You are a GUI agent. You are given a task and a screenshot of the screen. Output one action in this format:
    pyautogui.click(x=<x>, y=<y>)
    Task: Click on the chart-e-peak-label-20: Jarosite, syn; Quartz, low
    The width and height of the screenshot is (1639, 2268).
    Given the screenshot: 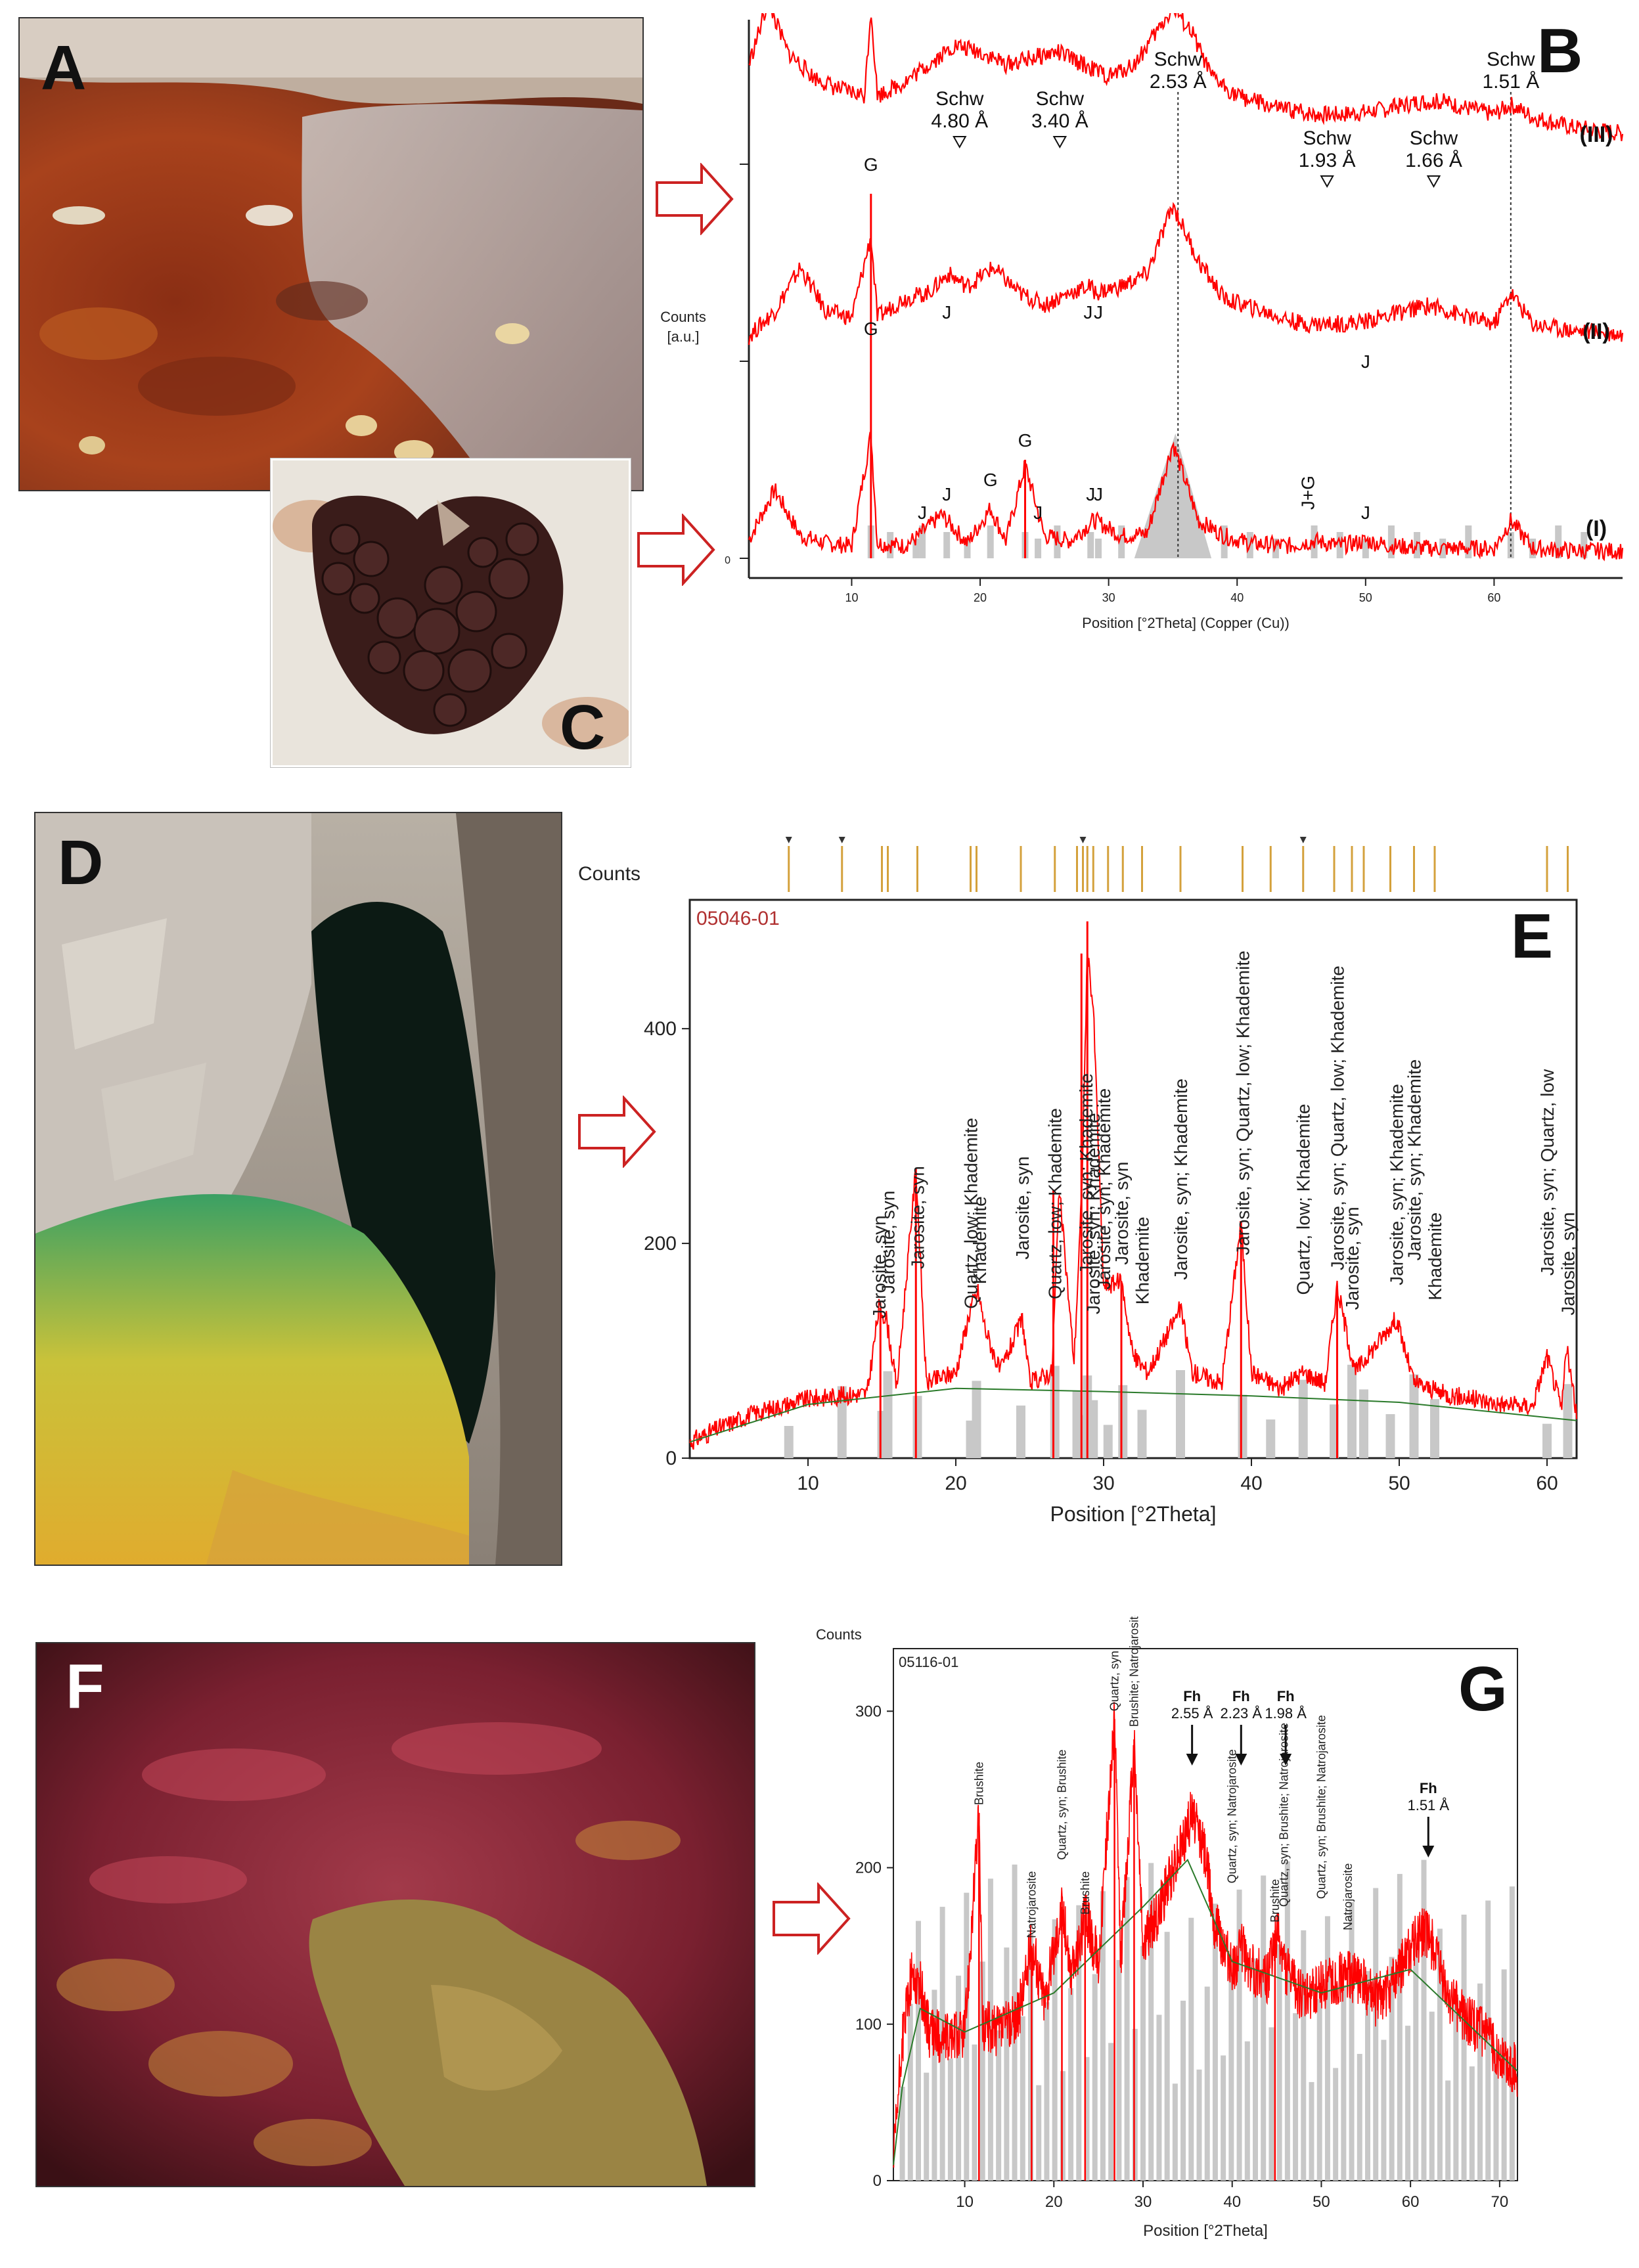 What is the action you would take?
    pyautogui.click(x=1547, y=1172)
    